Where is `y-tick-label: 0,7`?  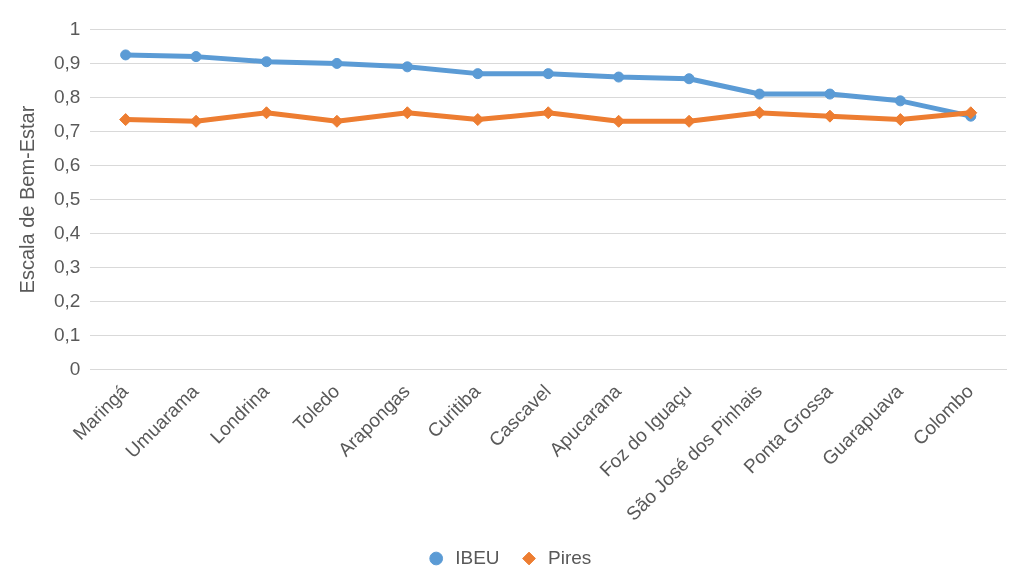 y-tick-label: 0,7 is located at coordinates (67, 130).